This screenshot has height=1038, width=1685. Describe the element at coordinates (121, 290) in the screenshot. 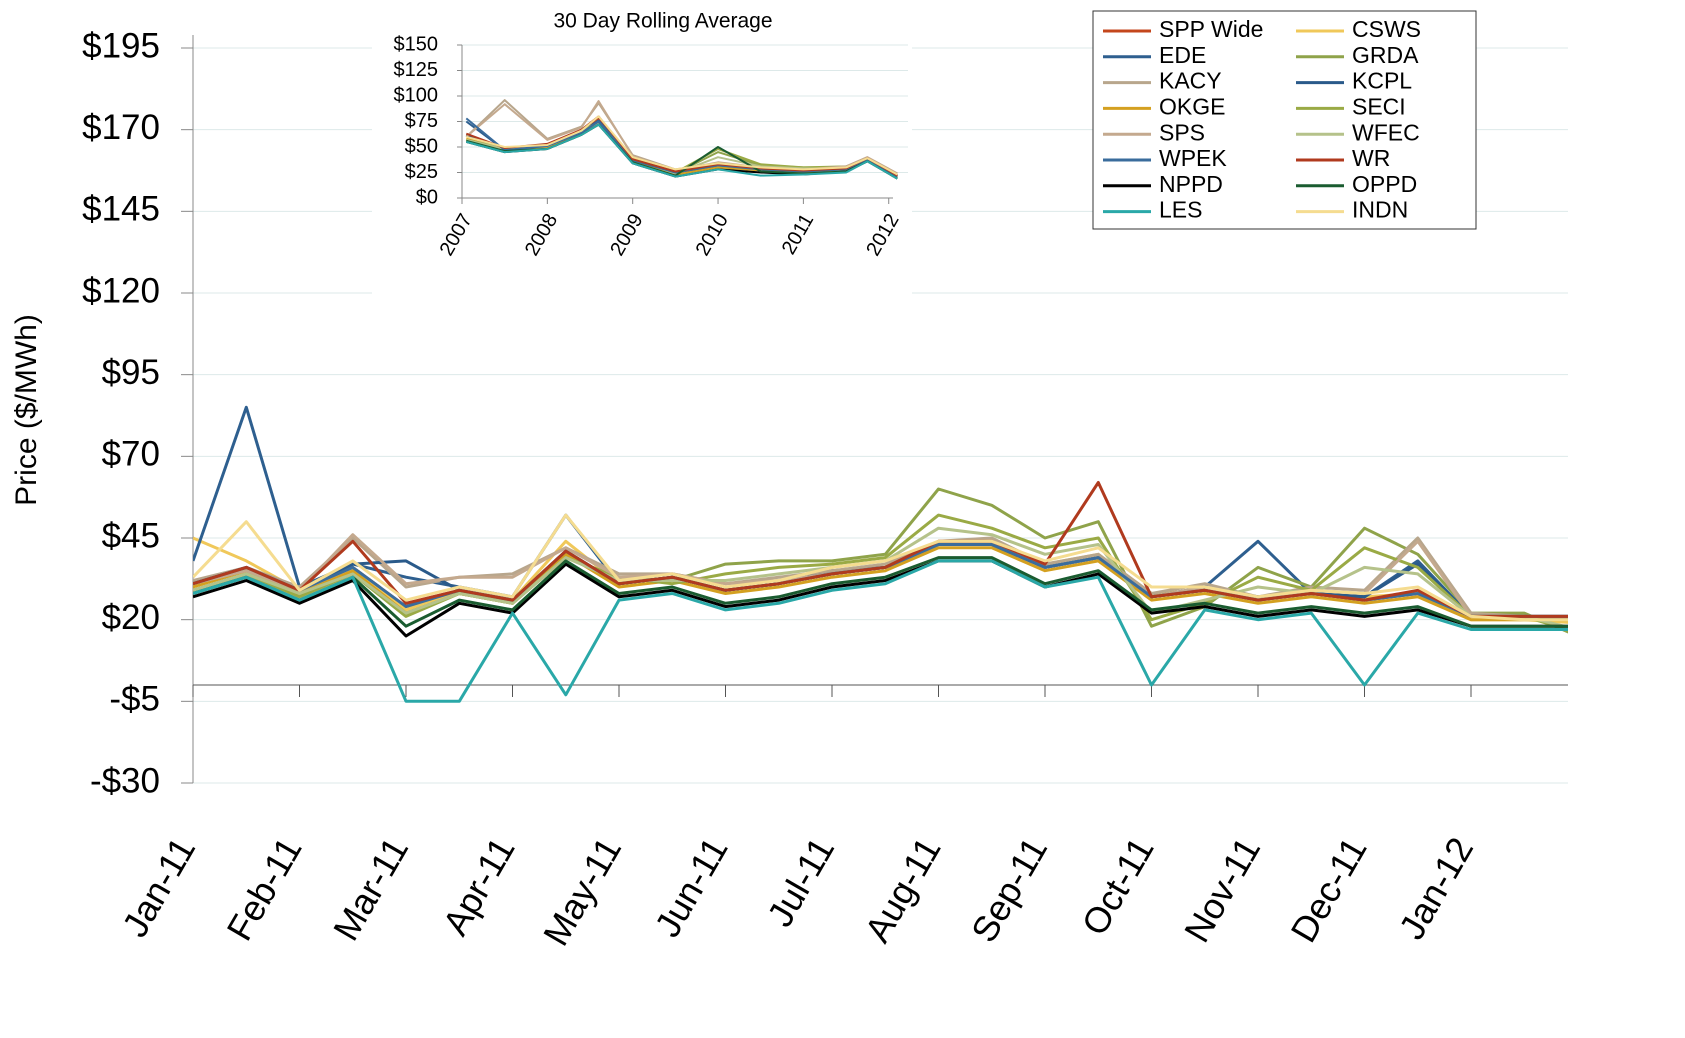

I see `y-tick-label: $120` at that location.